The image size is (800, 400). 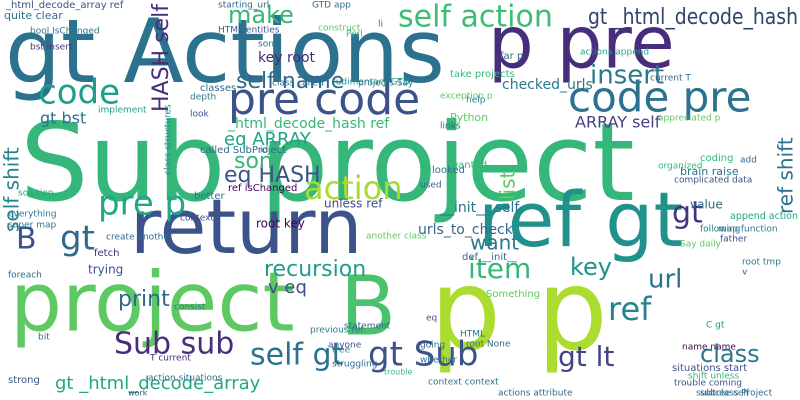 What do you see at coordinates (297, 355) in the screenshot?
I see `word: self gt` at bounding box center [297, 355].